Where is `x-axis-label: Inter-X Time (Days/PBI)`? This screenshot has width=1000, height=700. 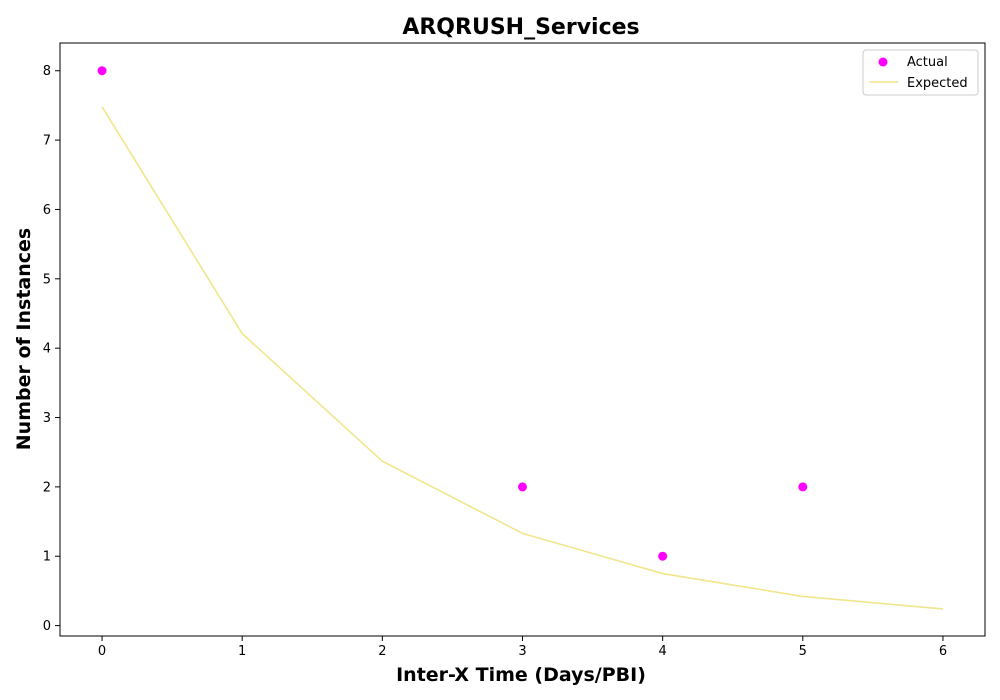
x-axis-label: Inter-X Time (Days/PBI) is located at coordinates (521, 675).